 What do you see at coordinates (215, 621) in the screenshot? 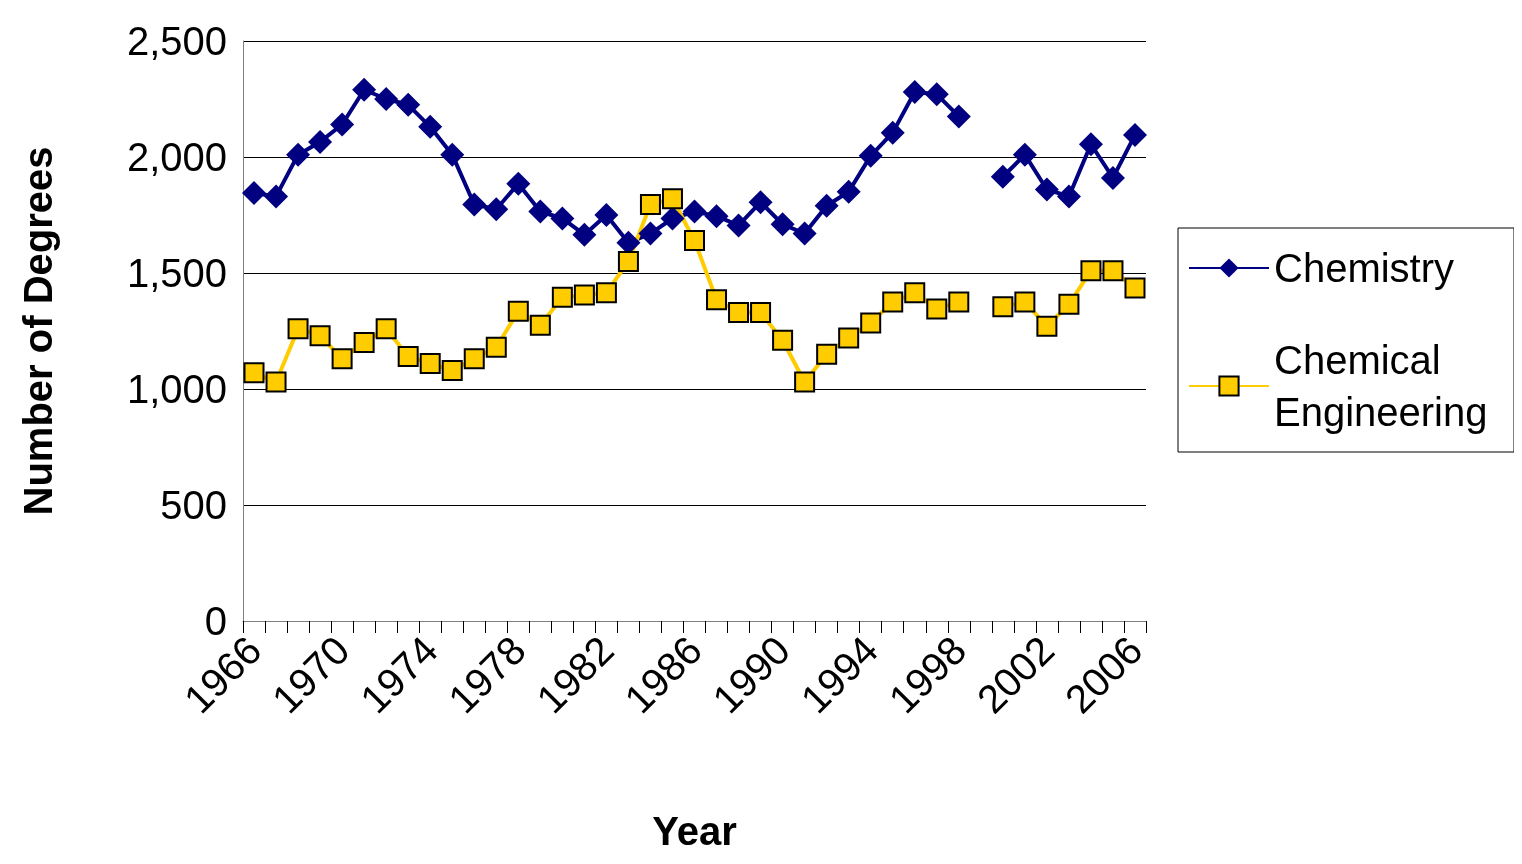
I see `y-tick-label: 0` at bounding box center [215, 621].